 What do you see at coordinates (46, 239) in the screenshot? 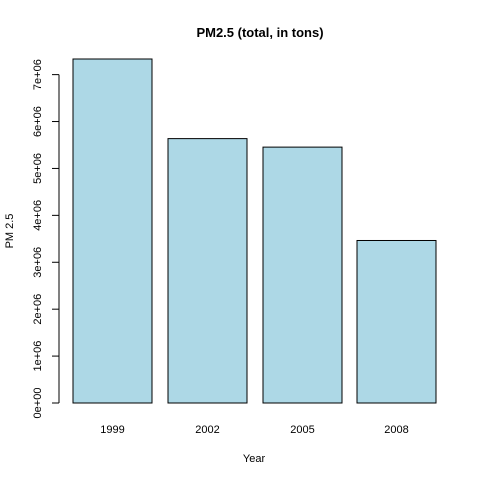
I see `y-axis: 0e+00 1e+06 2e+06 3e+06 4e+06 5e+06 6e+06 7e+06` at bounding box center [46, 239].